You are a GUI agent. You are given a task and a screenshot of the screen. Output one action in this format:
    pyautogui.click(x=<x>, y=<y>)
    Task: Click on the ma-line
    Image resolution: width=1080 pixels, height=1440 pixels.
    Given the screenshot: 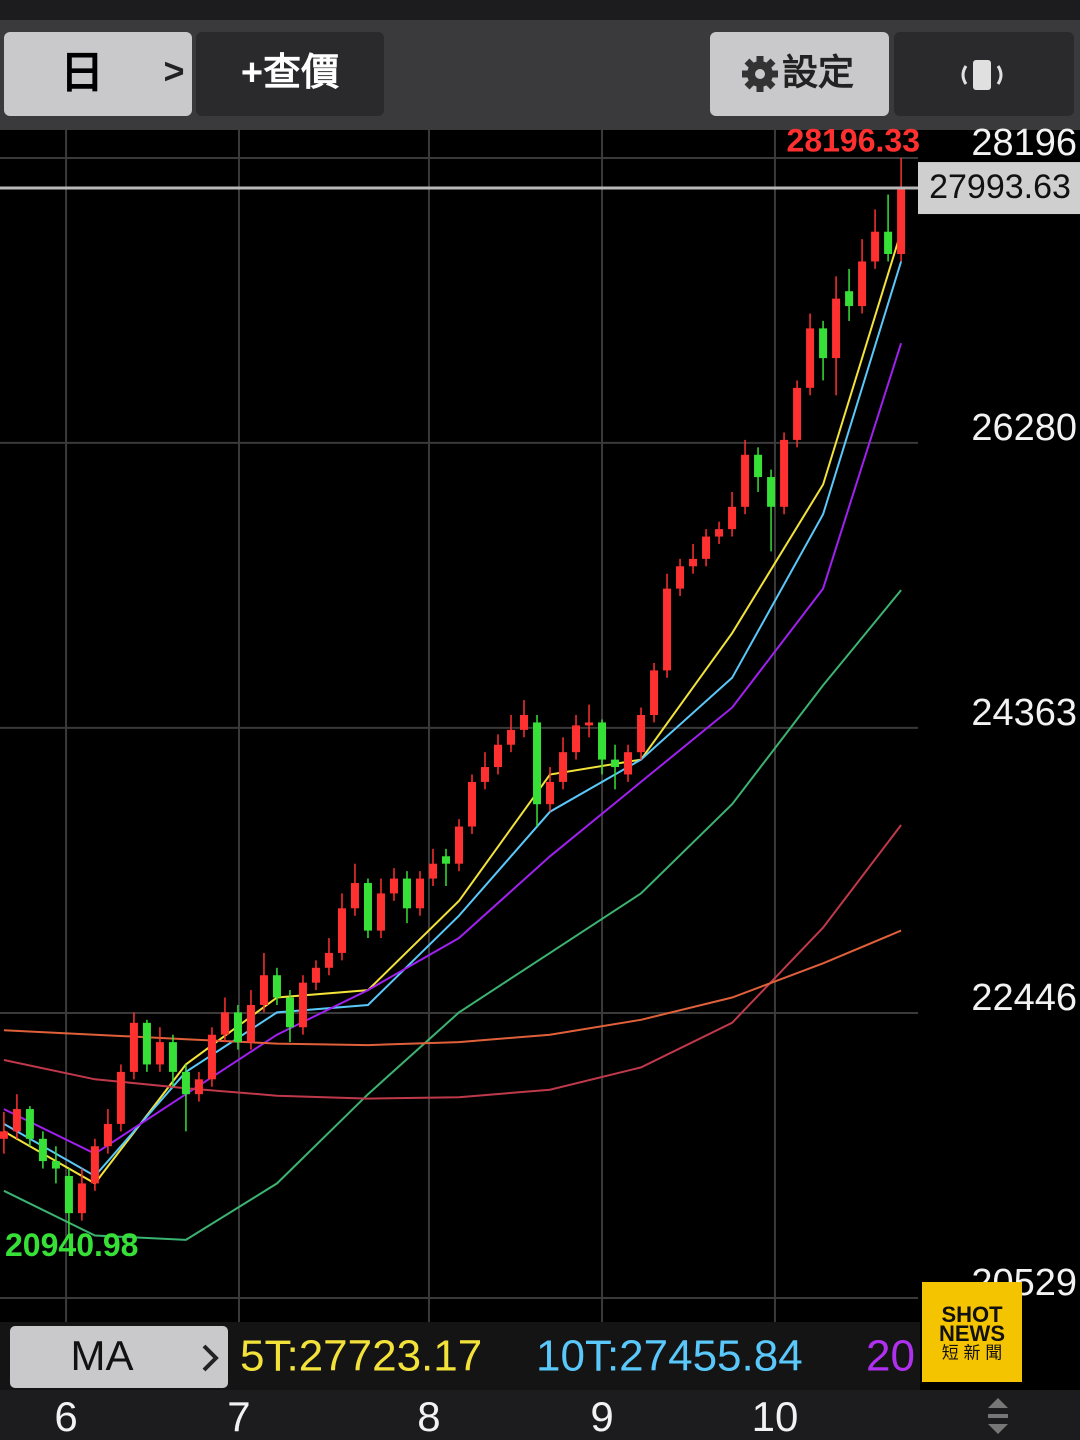 What is the action you would take?
    pyautogui.click(x=452, y=988)
    